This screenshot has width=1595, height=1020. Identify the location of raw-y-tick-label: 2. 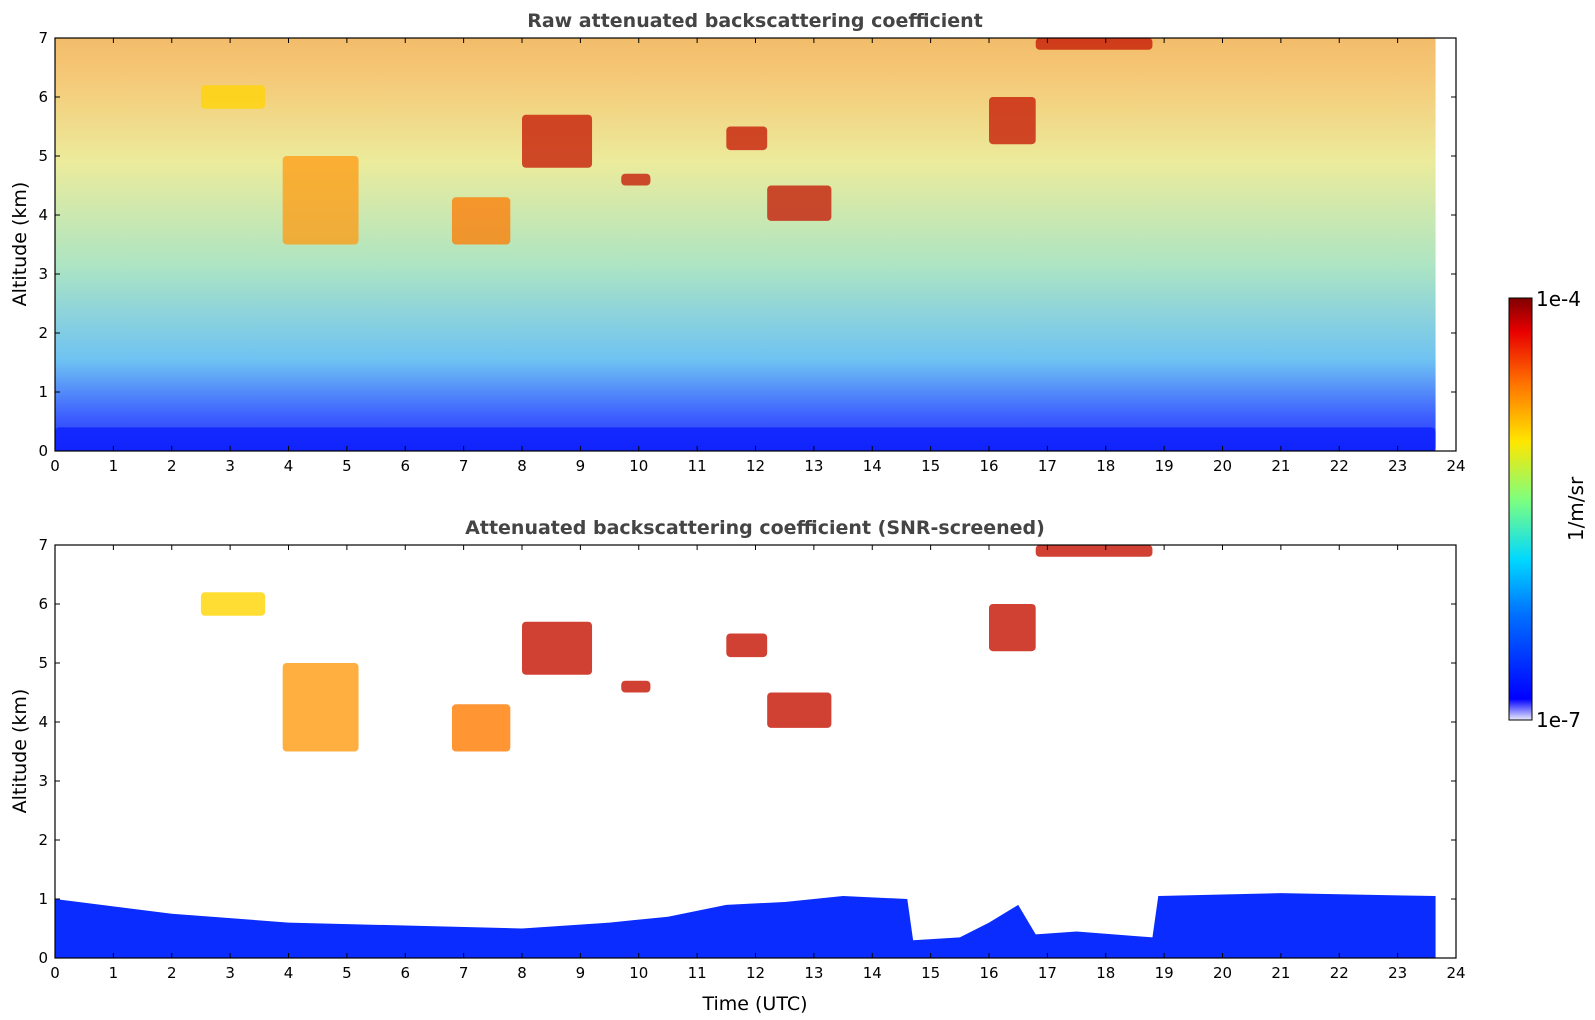
(43, 333).